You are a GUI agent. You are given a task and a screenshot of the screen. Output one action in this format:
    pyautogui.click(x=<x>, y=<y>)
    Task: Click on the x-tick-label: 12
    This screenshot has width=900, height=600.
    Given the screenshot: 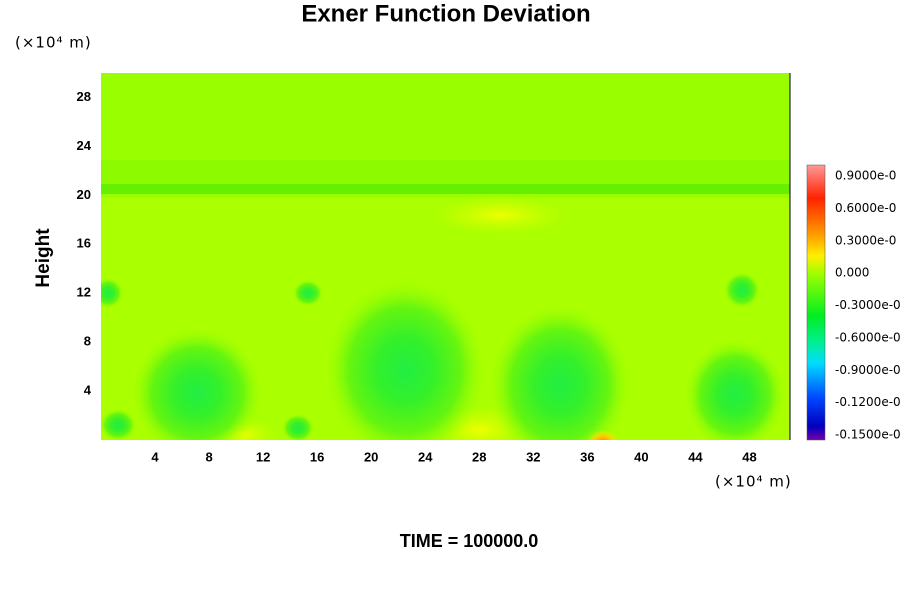 What is the action you would take?
    pyautogui.click(x=263, y=456)
    